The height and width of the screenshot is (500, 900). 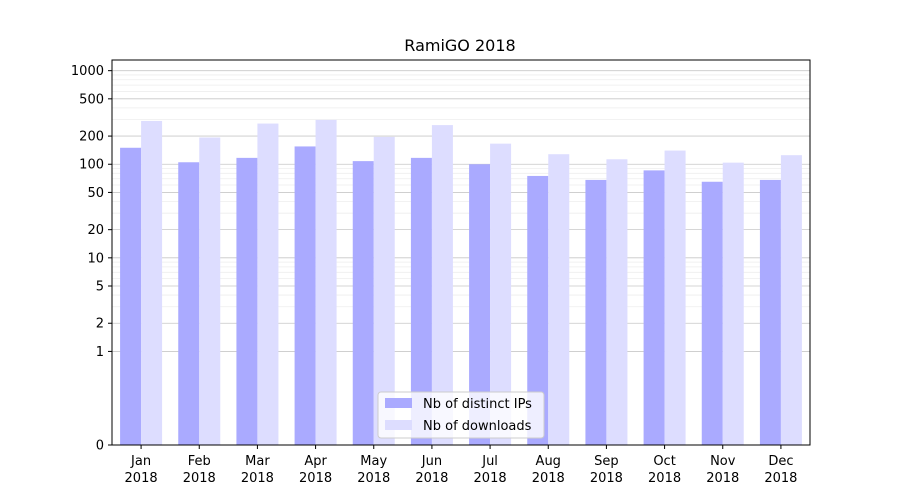 What do you see at coordinates (373, 461) in the screenshot?
I see `x-tick-label-month: May` at bounding box center [373, 461].